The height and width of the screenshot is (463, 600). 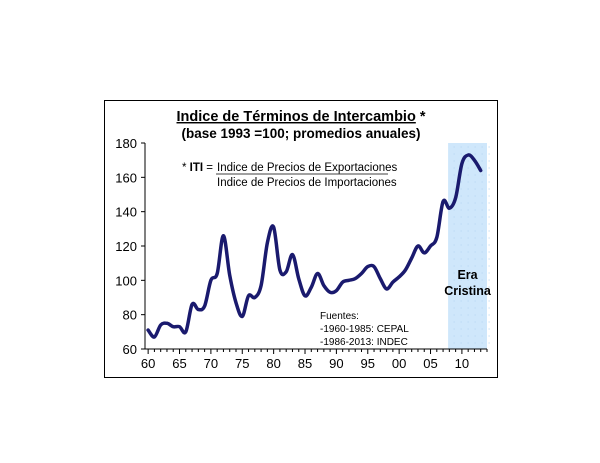 What do you see at coordinates (301, 117) in the screenshot?
I see `chart-title: Indice de Términos de Intercambio *` at bounding box center [301, 117].